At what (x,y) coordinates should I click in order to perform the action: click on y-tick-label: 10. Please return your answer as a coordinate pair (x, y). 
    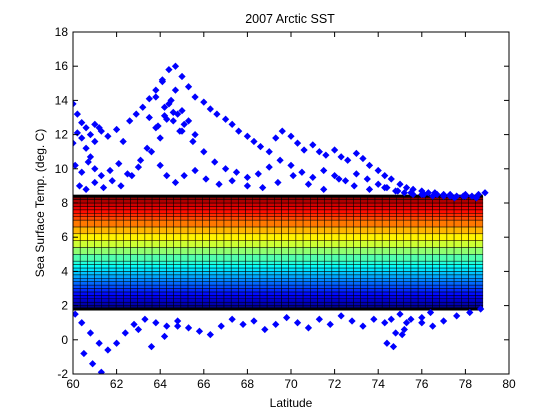
    Looking at the image, I should click on (62, 169).